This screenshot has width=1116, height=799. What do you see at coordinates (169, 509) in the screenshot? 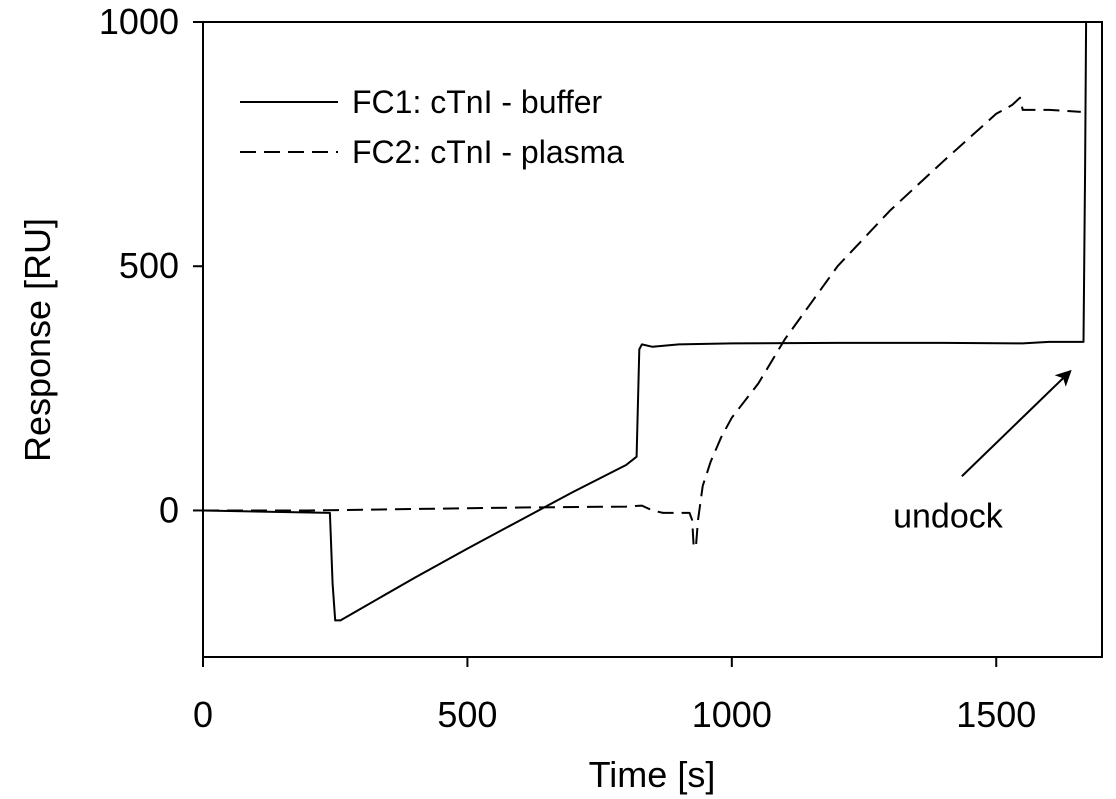
I see `y-tick-label: 0` at bounding box center [169, 509].